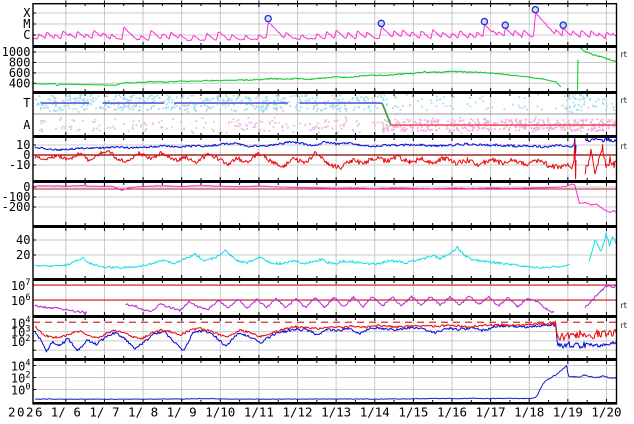  Describe the element at coordinates (563, 25) in the screenshot. I see `flare-marker-circle` at that location.